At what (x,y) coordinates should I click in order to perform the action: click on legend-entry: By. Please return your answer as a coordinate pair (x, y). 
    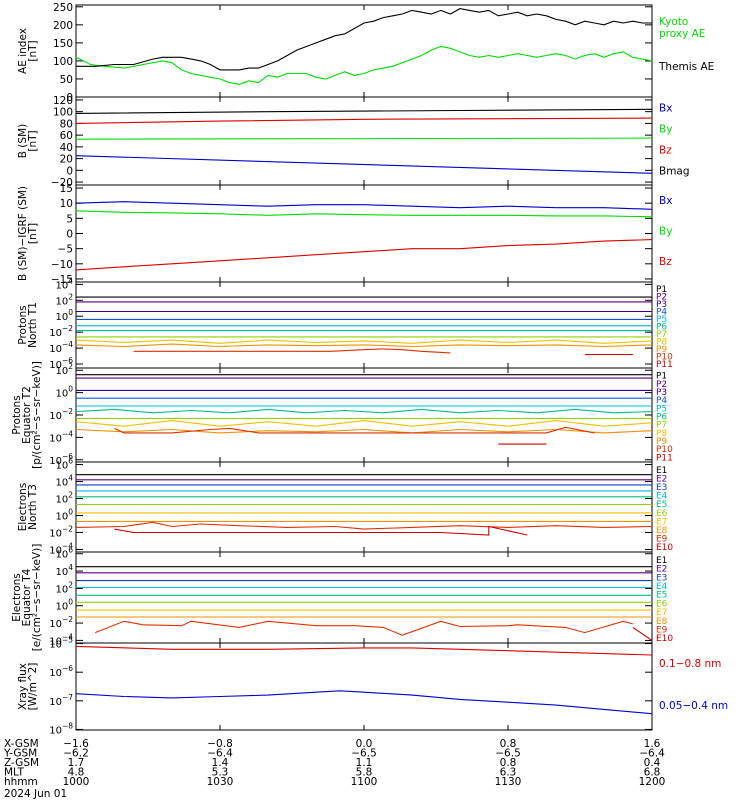
    Looking at the image, I should click on (665, 231).